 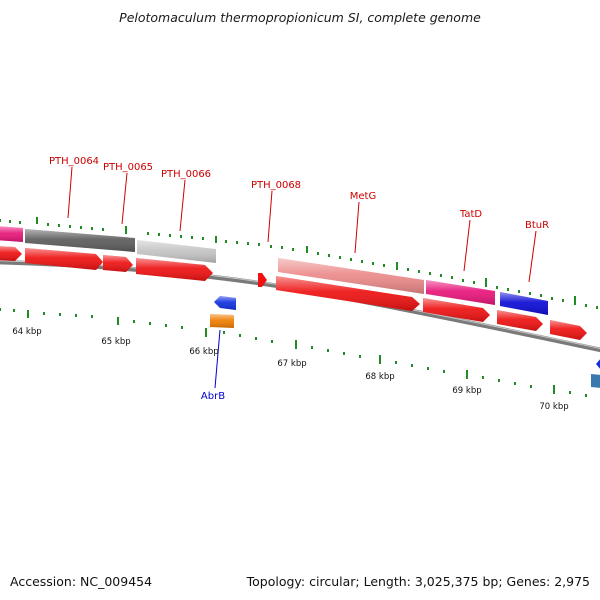 I want to click on kbp-label-66: 66 kbp, so click(x=203, y=352).